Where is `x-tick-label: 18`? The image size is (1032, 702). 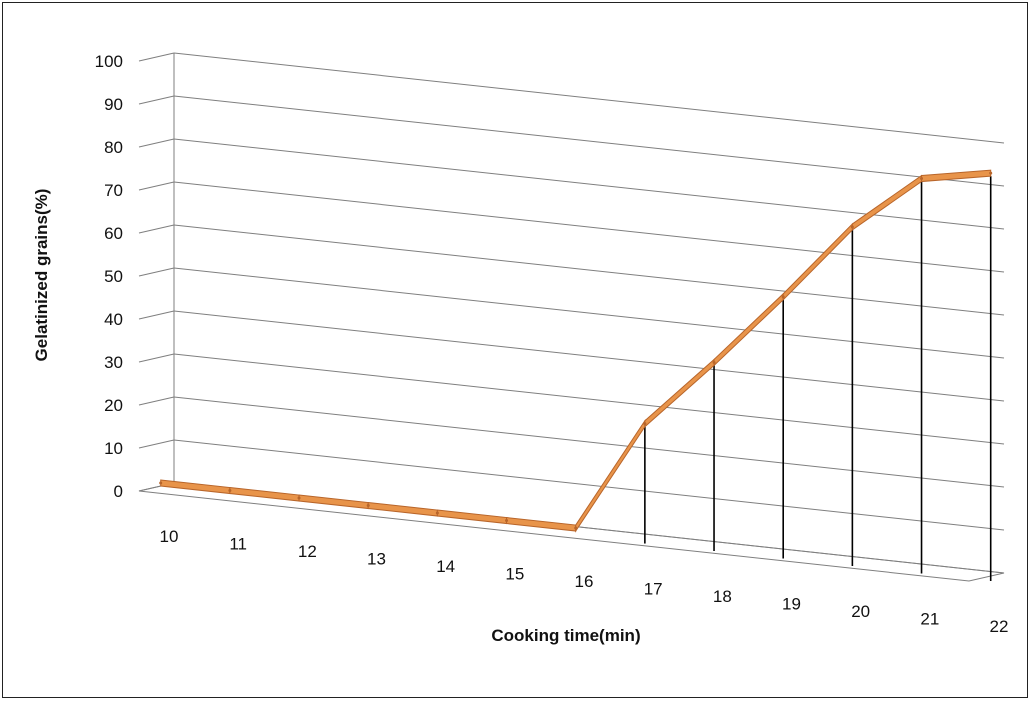
x-tick-label: 18 is located at coordinates (722, 596).